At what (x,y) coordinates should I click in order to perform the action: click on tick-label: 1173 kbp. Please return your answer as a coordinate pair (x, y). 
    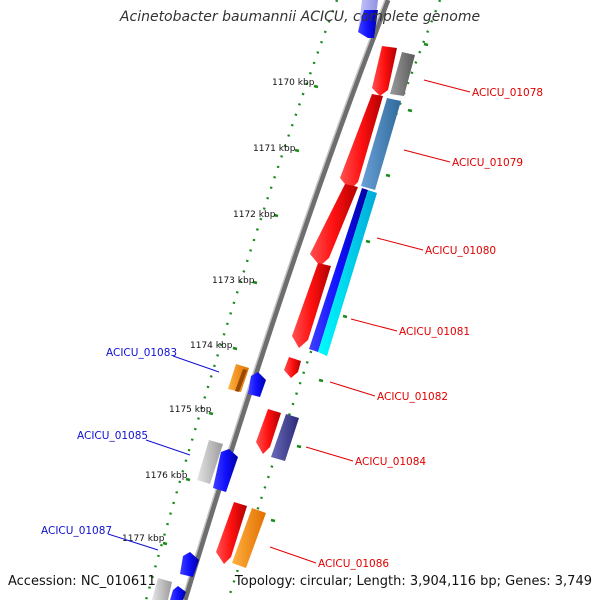
    Looking at the image, I should click on (233, 281).